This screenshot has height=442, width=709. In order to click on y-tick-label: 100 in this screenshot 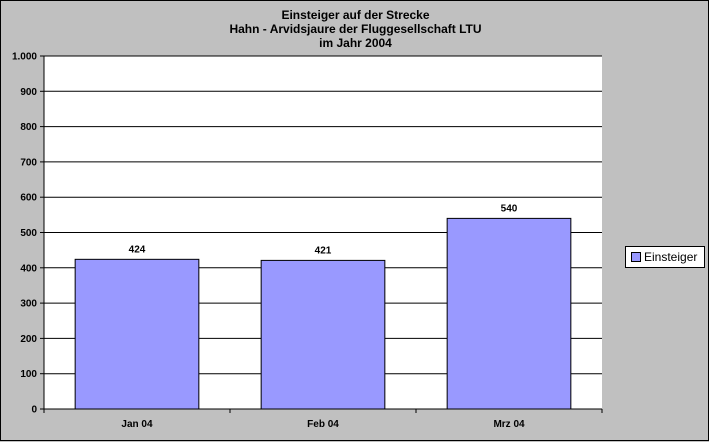, I will do `click(28, 374)`.